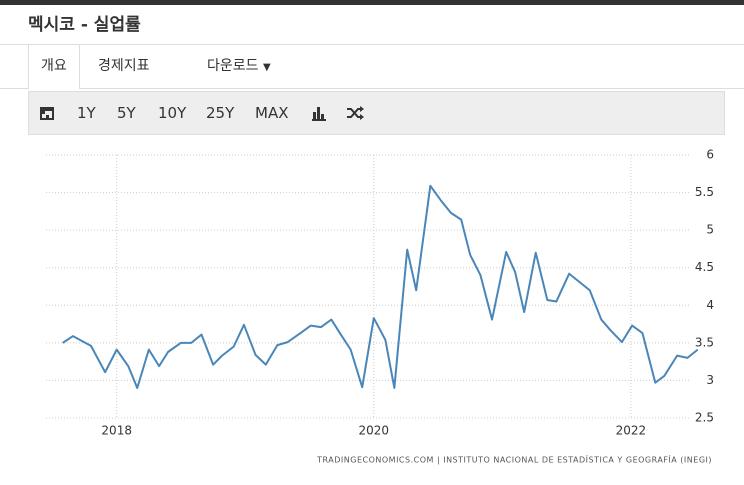 The image size is (744, 485). I want to click on tab: 경제지표, so click(124, 66).